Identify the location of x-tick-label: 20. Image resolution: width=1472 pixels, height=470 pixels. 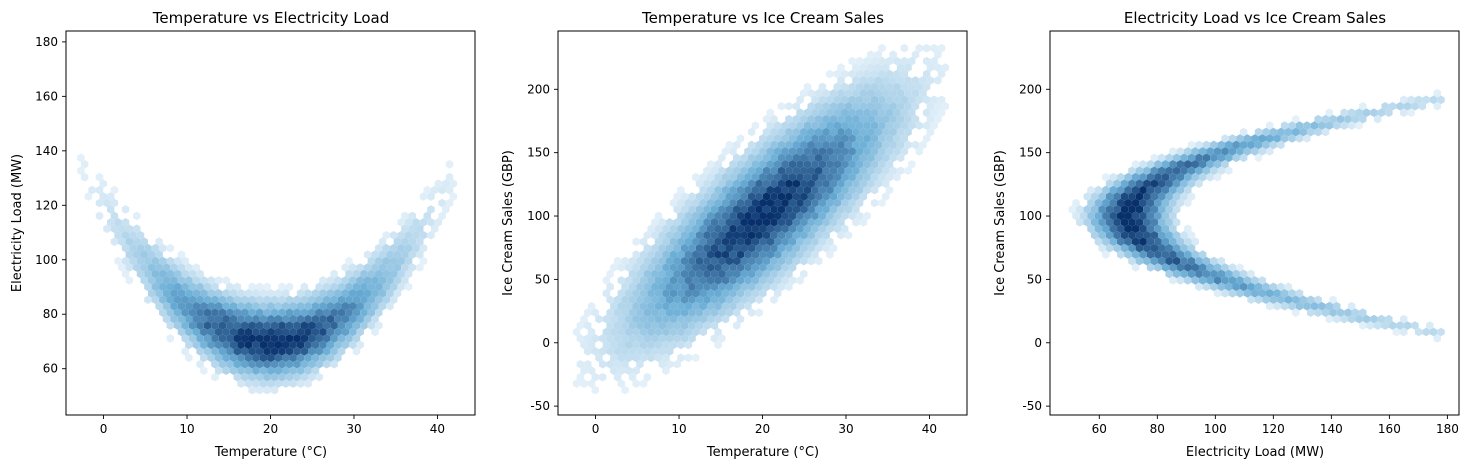
(762, 429).